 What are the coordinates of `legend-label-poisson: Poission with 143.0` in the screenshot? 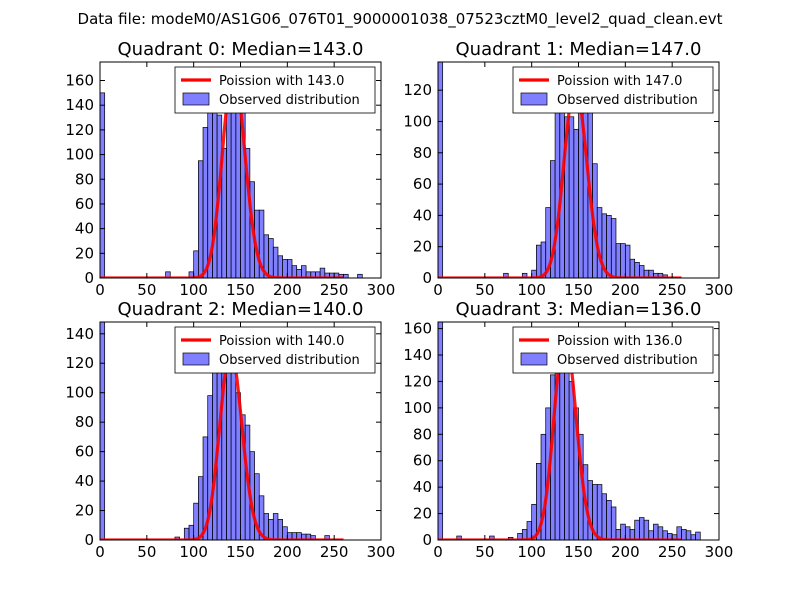 It's located at (281, 81).